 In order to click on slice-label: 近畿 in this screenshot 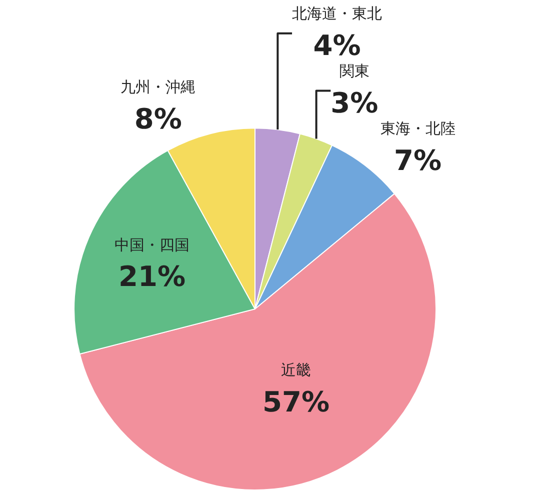, I will do `click(296, 369)`.